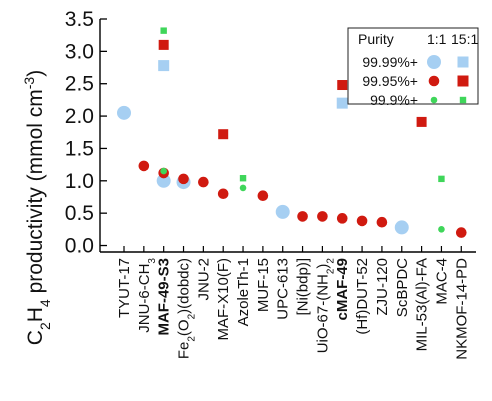 Image resolution: width=492 pixels, height=401 pixels. What do you see at coordinates (79, 181) in the screenshot?
I see `y-tick-label: 1.0` at bounding box center [79, 181].